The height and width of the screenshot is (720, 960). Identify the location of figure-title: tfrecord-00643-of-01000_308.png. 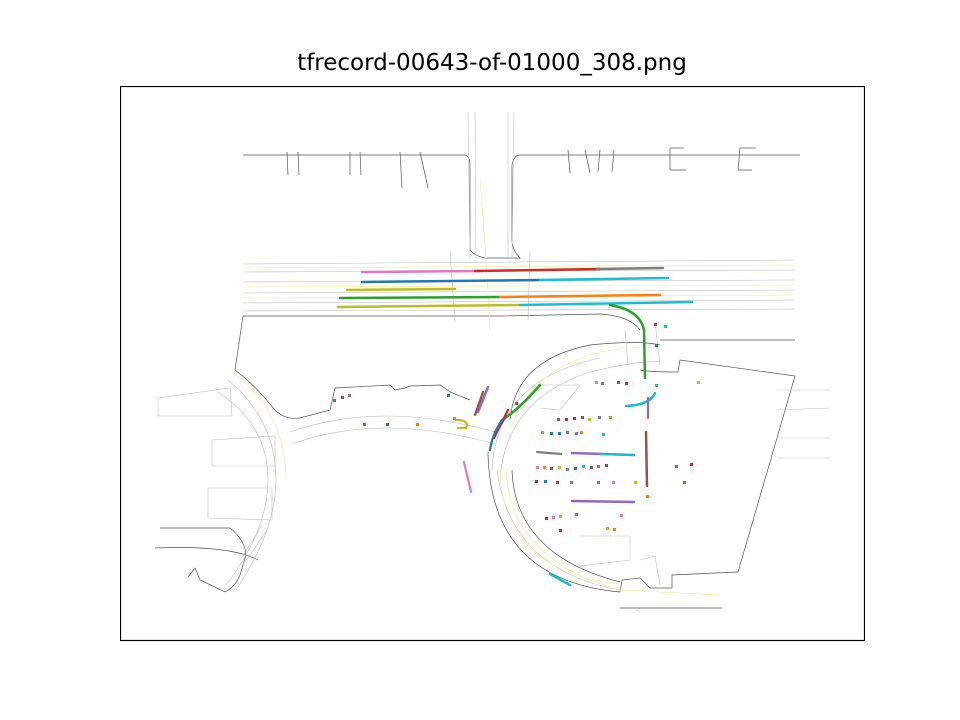
(492, 63).